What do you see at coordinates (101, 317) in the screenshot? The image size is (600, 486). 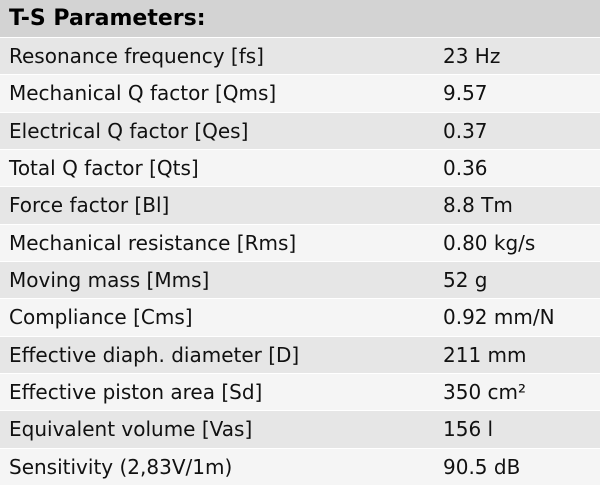 I see `parameter-name: Compliance [Cms]` at bounding box center [101, 317].